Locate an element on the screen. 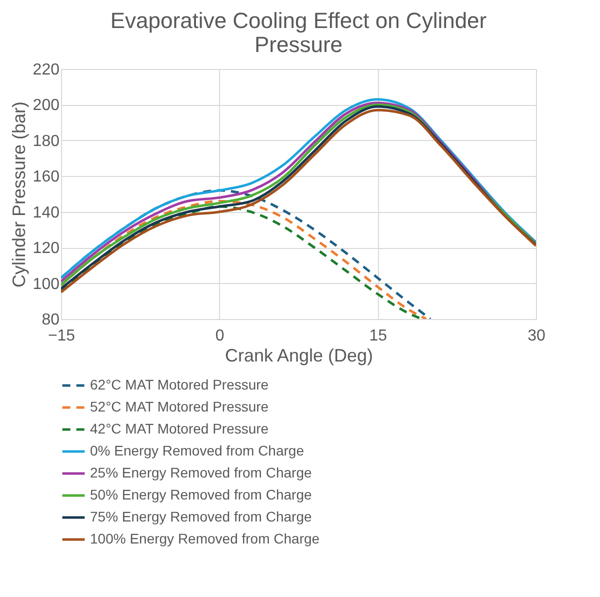  x-axis-title: Crank Angle (Deg) is located at coordinates (299, 356).